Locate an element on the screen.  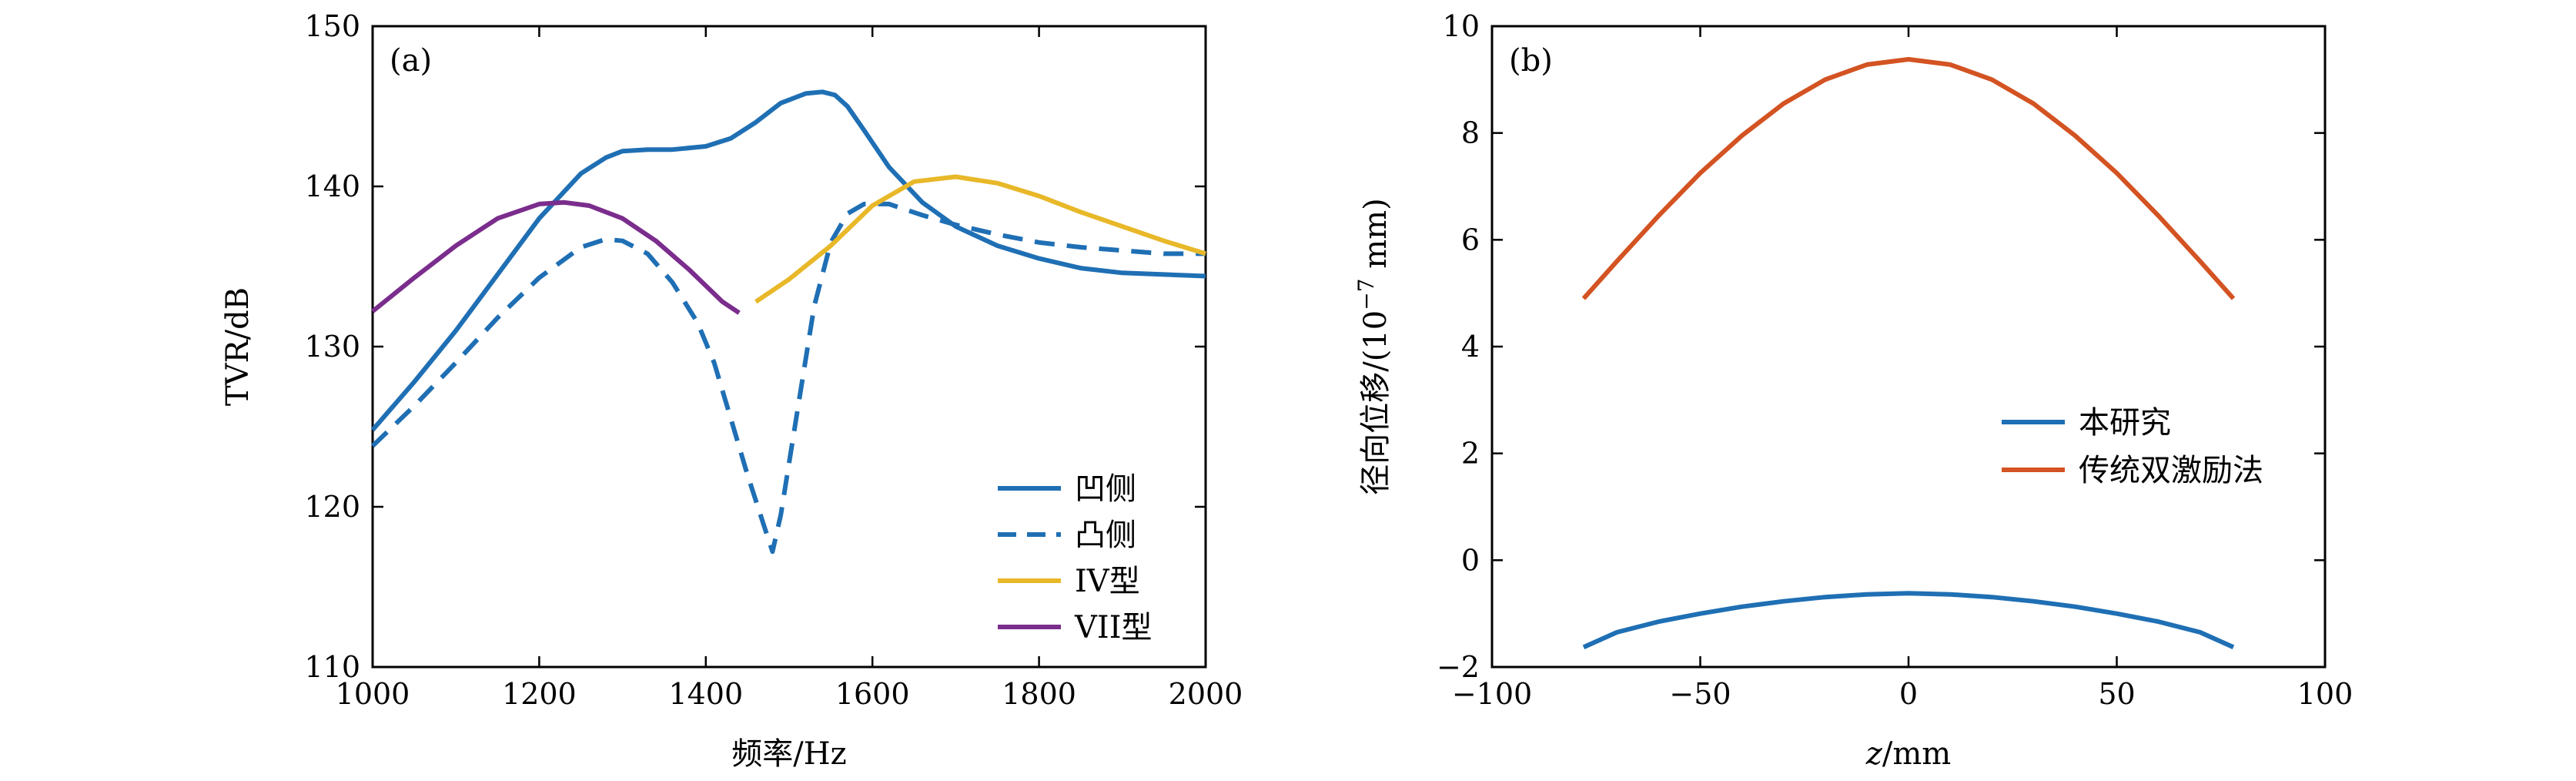
panel-label-a: (a) is located at coordinates (411, 61).